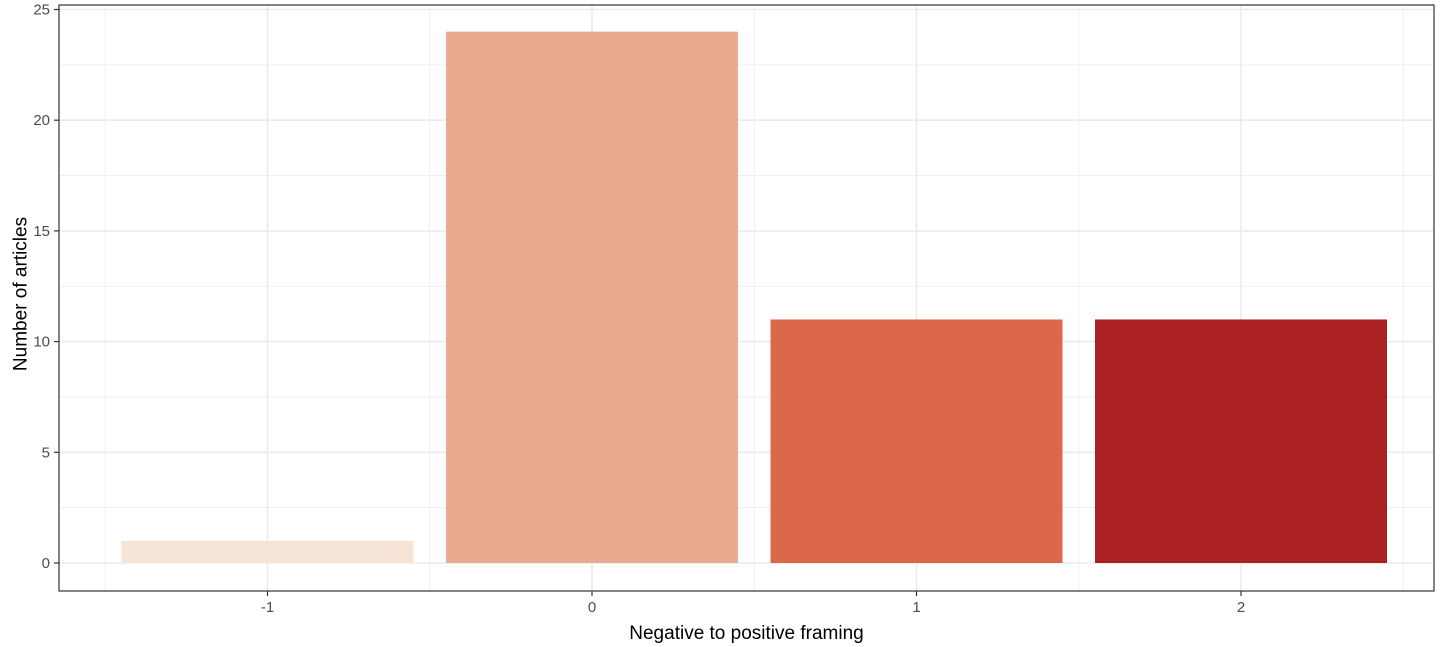  Describe the element at coordinates (41, 342) in the screenshot. I see `y-tick-label: 10` at that location.